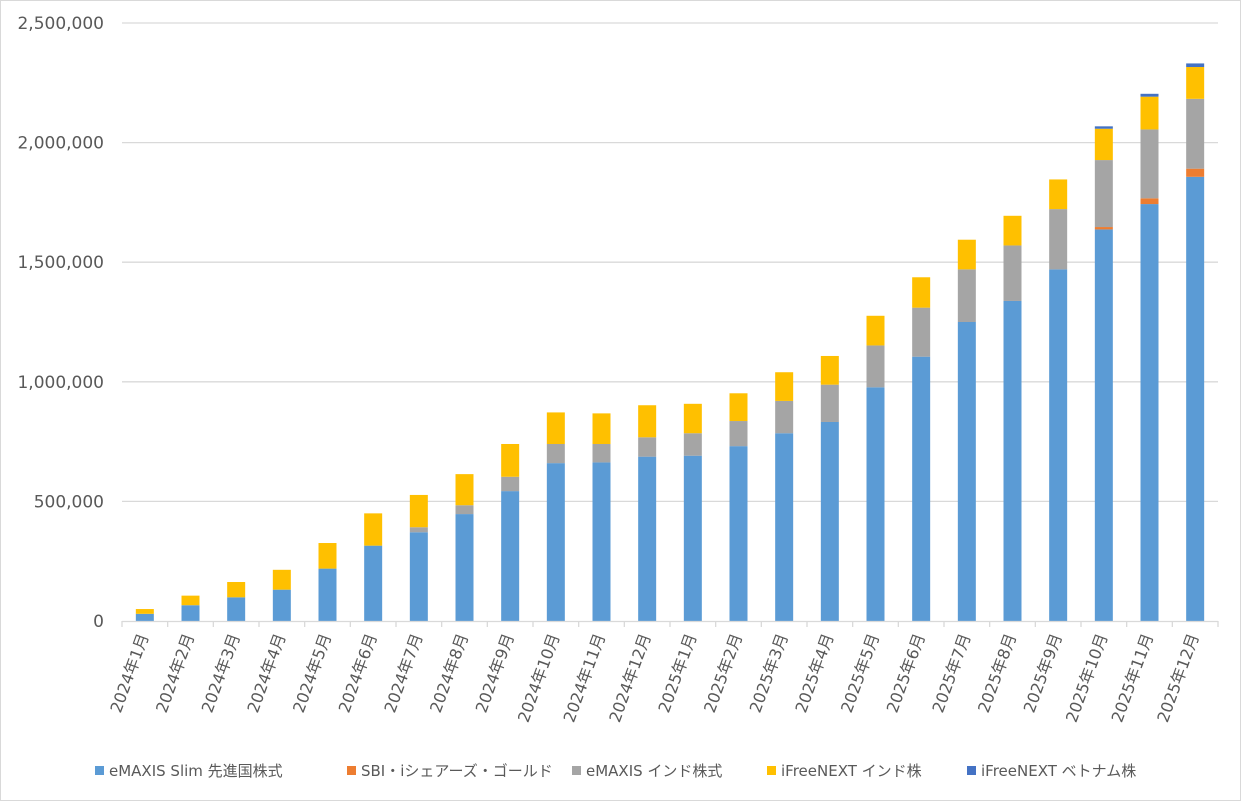  I want to click on x-tick-label: 2025年1月, so click(677, 673).